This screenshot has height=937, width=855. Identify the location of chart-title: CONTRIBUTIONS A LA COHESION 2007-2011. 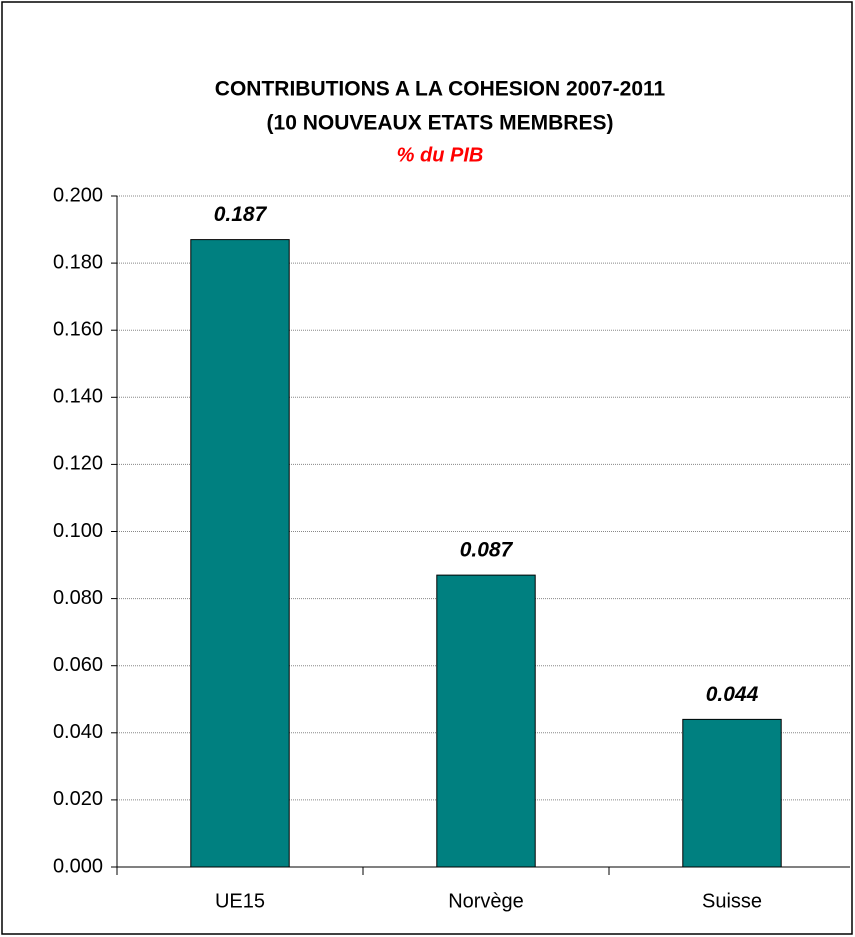
(440, 89).